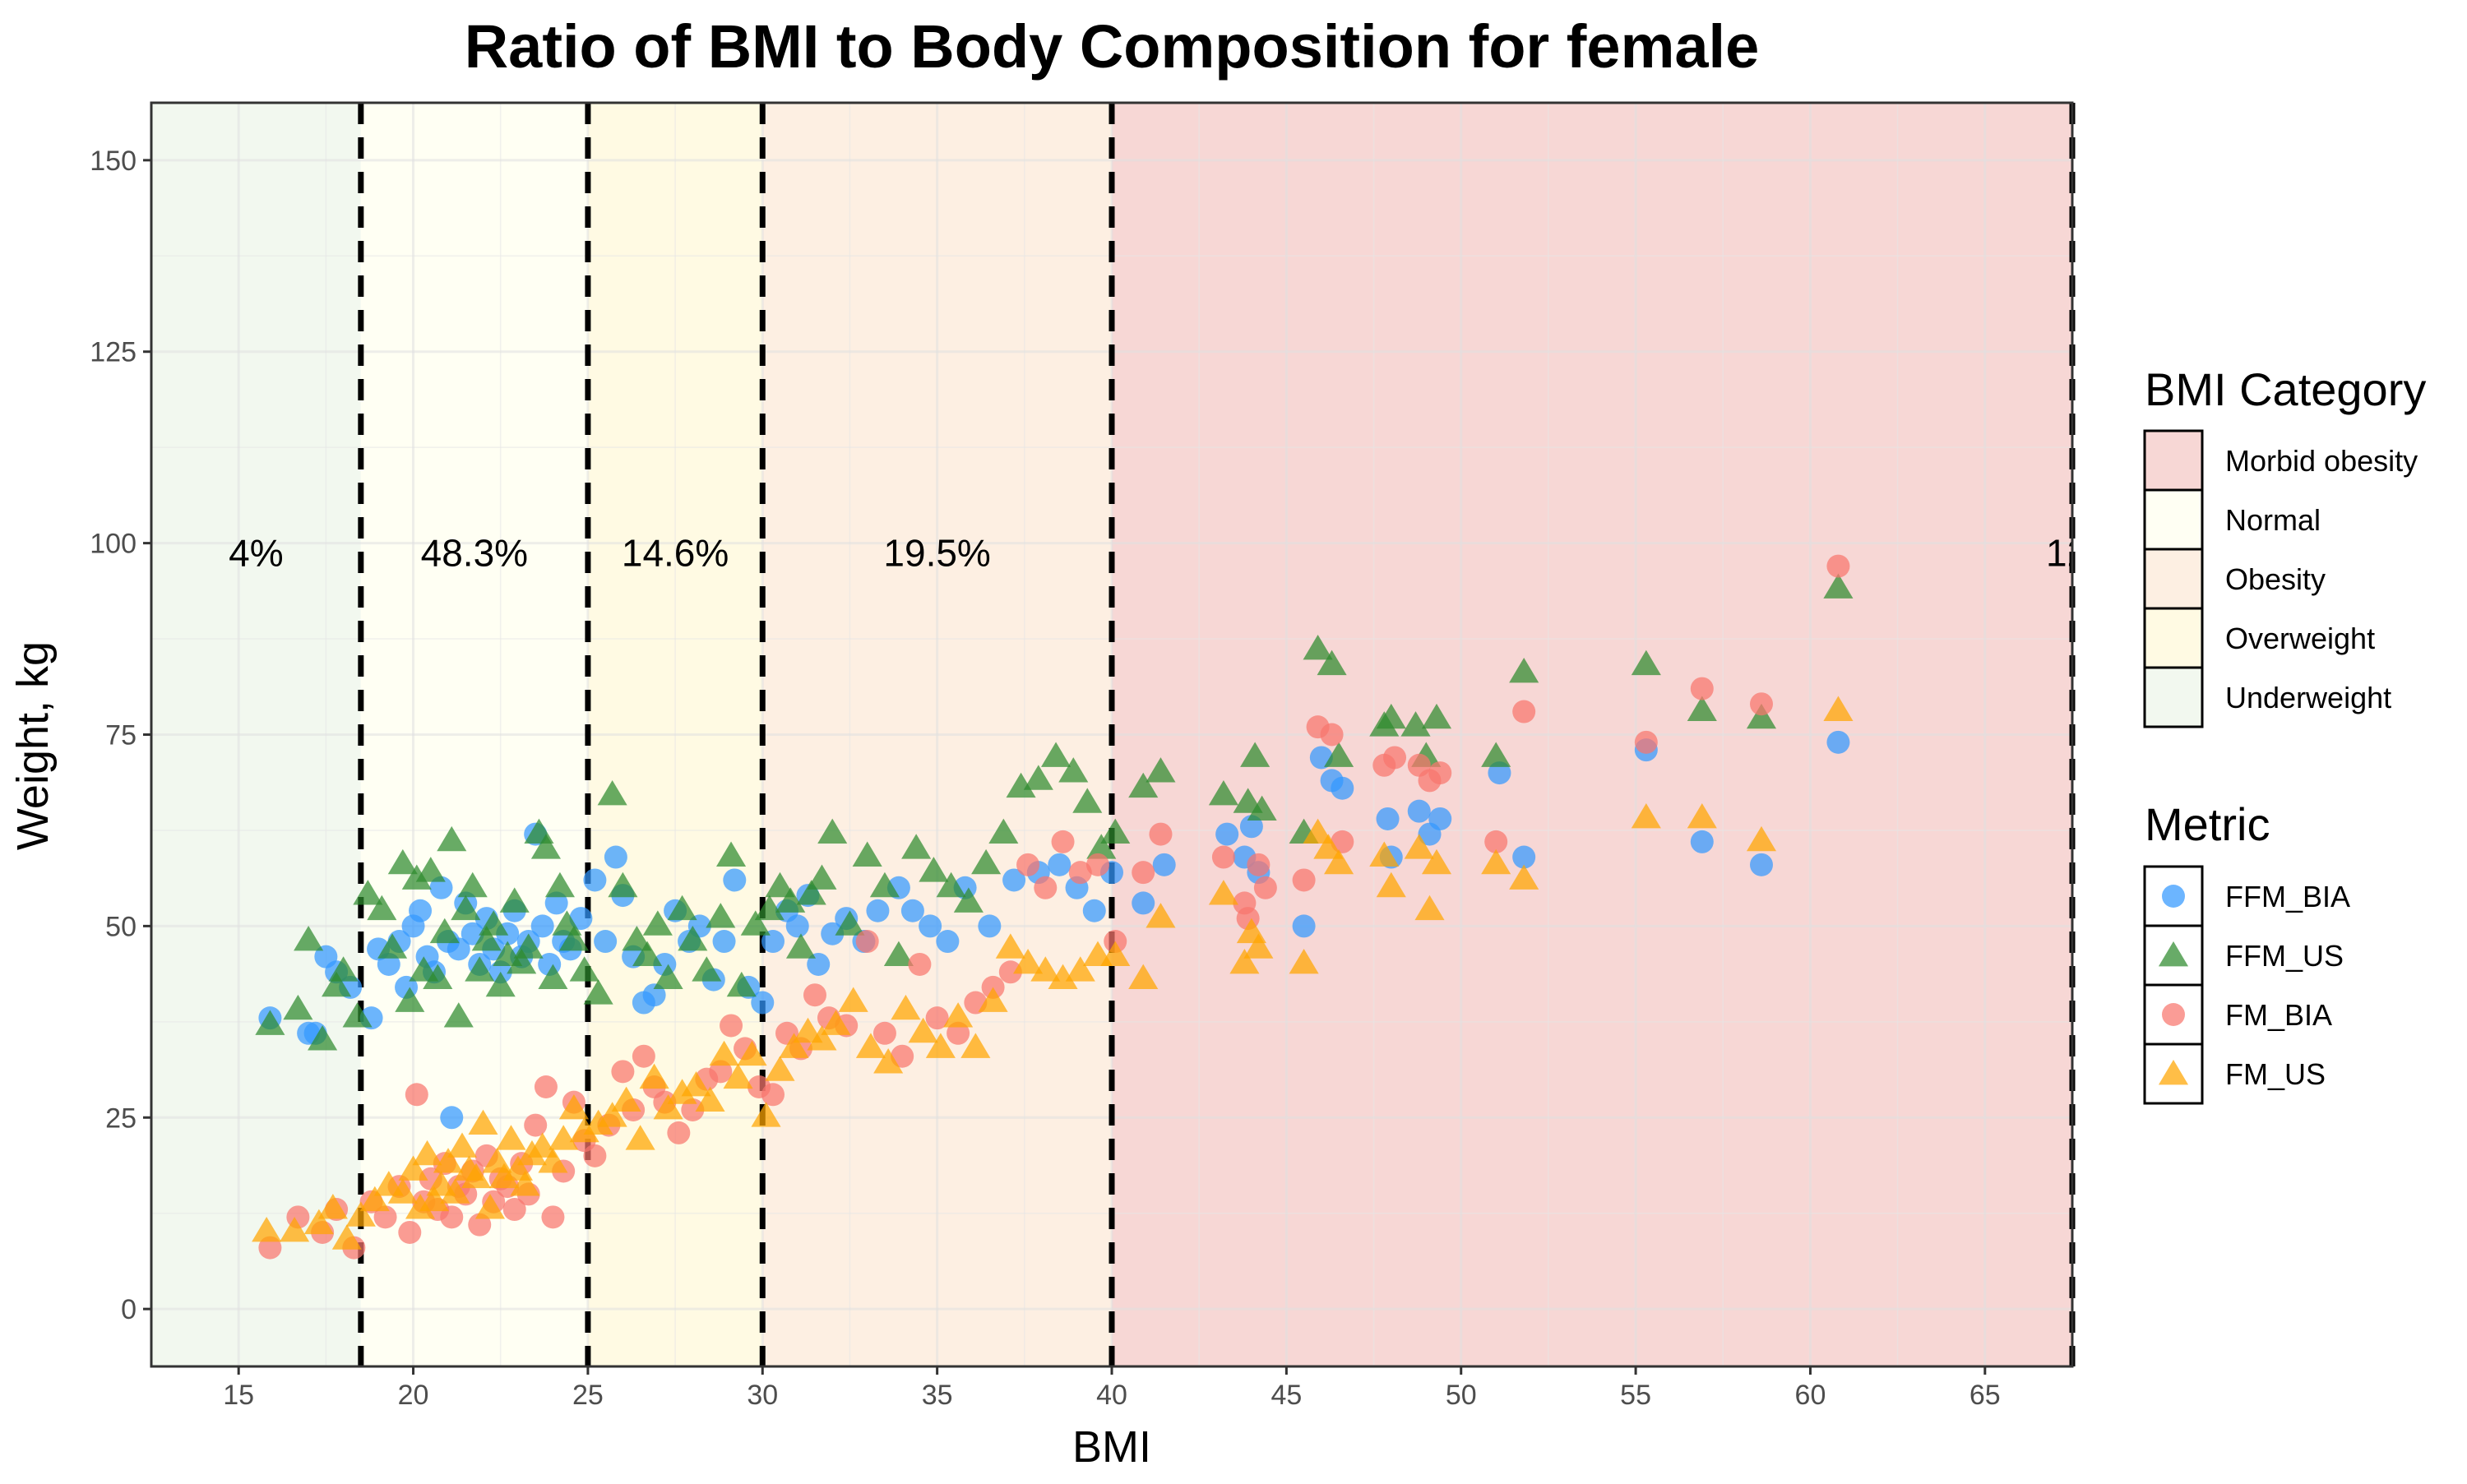 This screenshot has width=2467, height=1484. Describe the element at coordinates (113, 544) in the screenshot. I see `y-tick-label: 100` at that location.